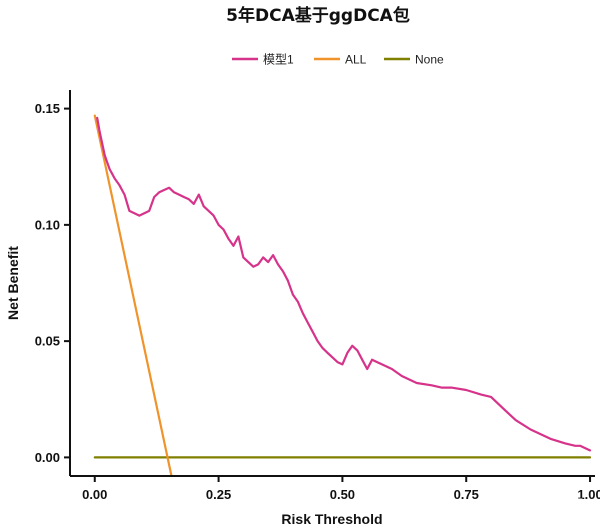  I want to click on watermark-text: 知乎 @小毛竹, so click(535, 503).